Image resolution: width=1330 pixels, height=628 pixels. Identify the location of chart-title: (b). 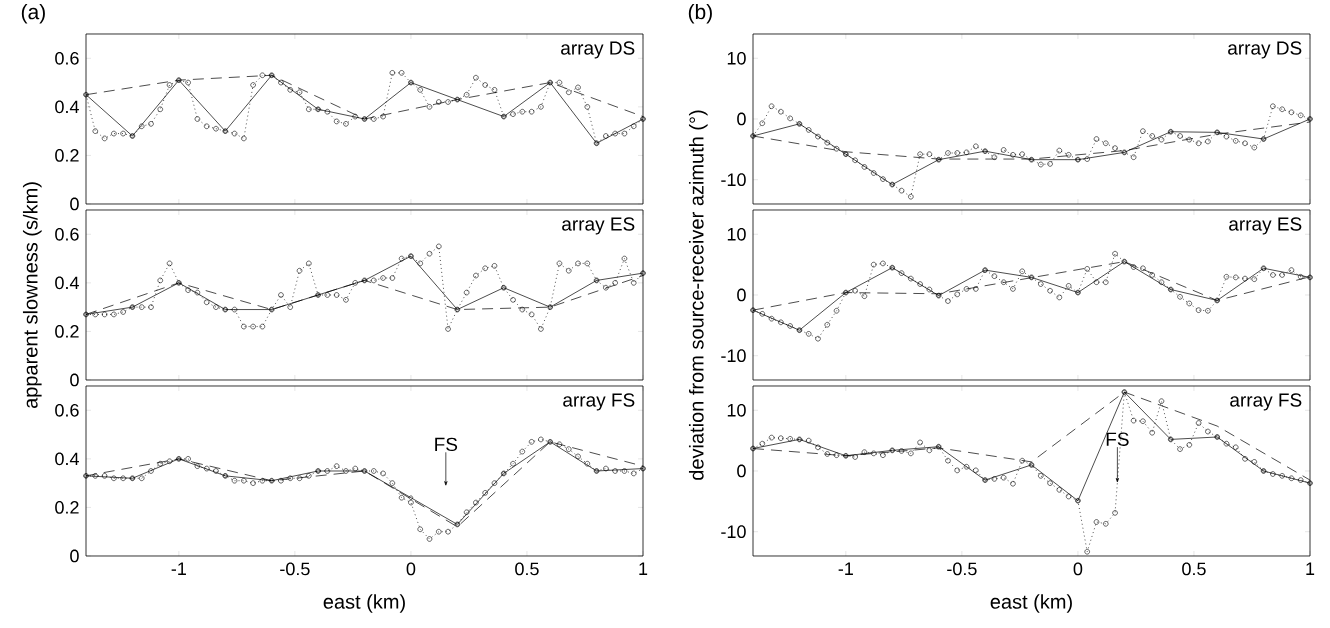
(700, 13).